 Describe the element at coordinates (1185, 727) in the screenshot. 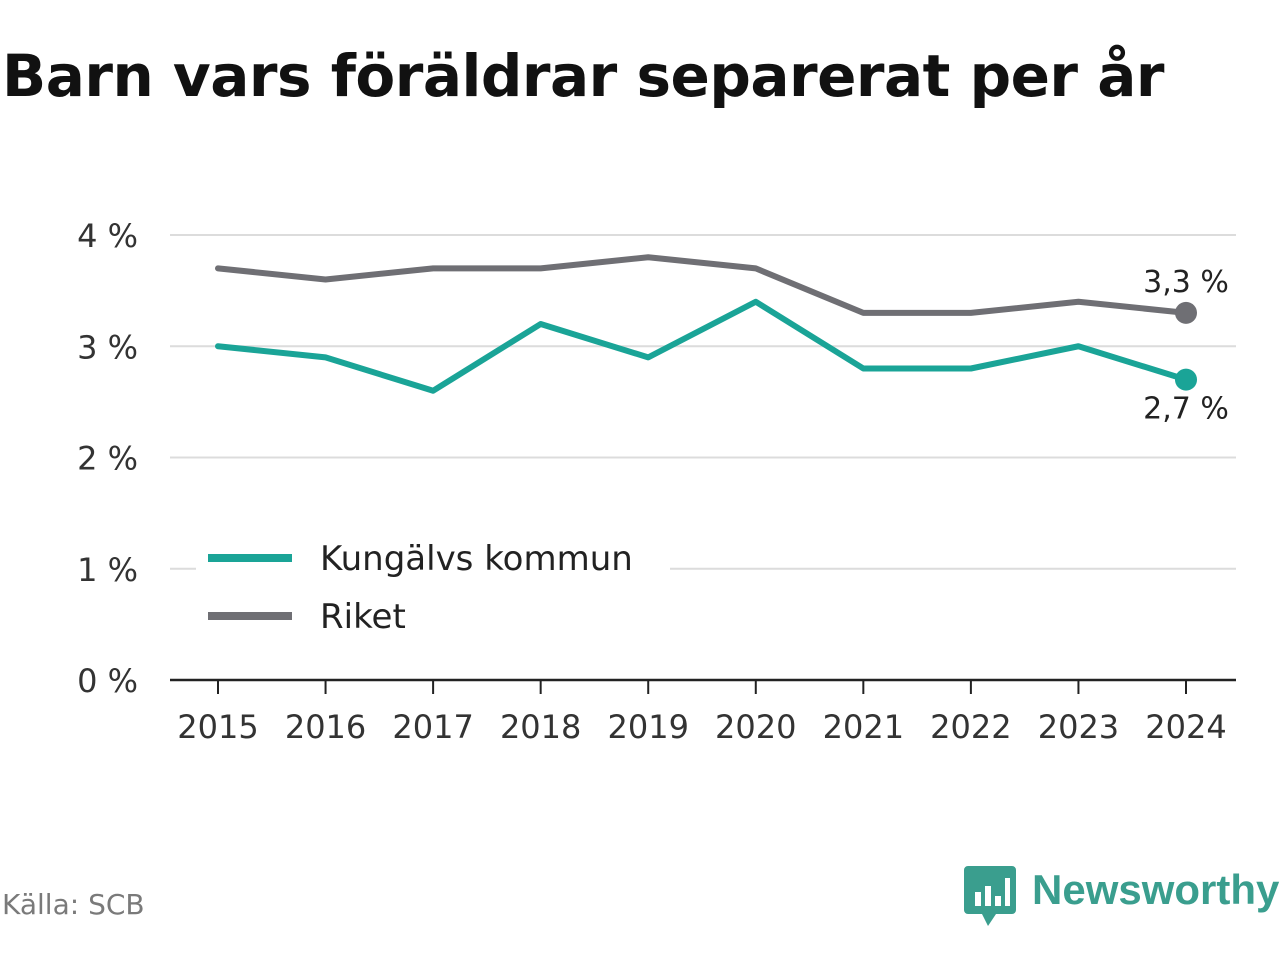

I see `x-tick-label: 2024` at that location.